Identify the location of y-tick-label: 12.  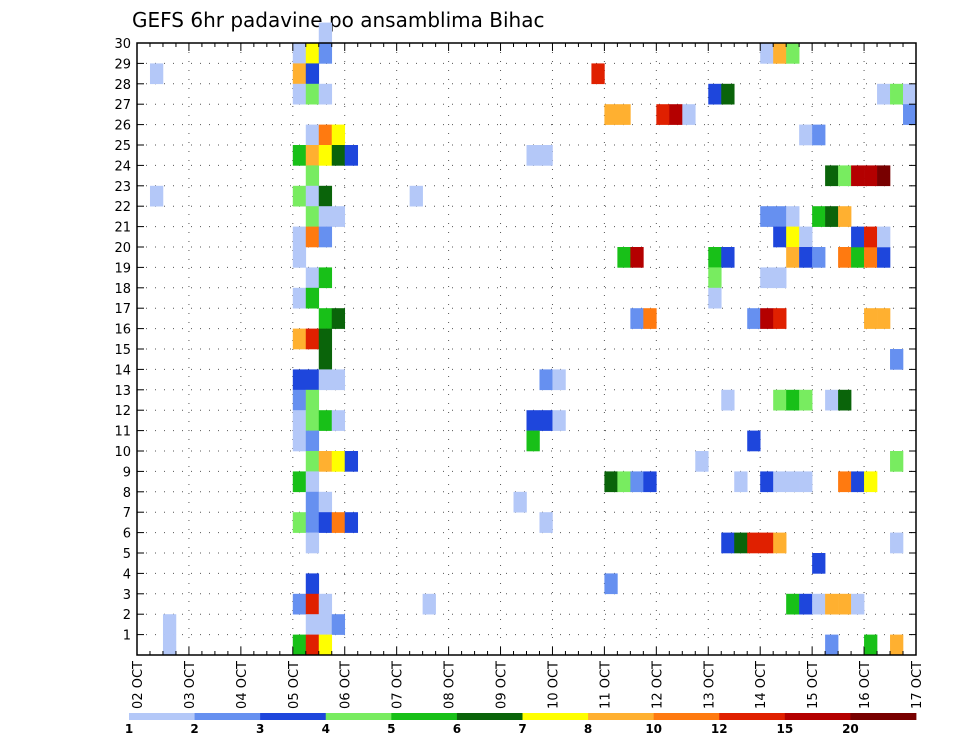
(122, 411).